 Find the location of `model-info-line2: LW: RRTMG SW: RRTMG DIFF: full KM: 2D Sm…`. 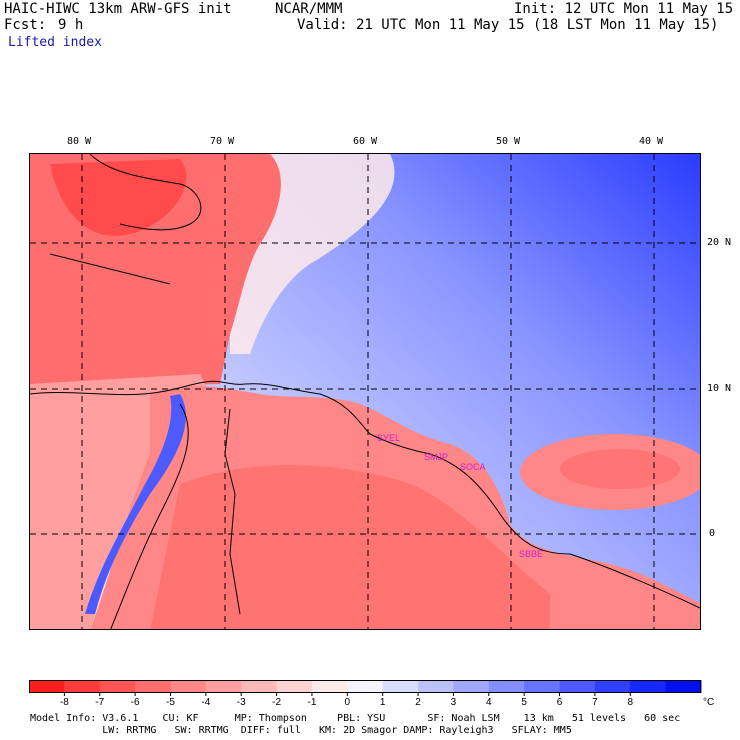

model-info-line2: LW: RRTMG SW: RRTMG DIFF: full KM: 2D Sm… is located at coordinates (301, 730).